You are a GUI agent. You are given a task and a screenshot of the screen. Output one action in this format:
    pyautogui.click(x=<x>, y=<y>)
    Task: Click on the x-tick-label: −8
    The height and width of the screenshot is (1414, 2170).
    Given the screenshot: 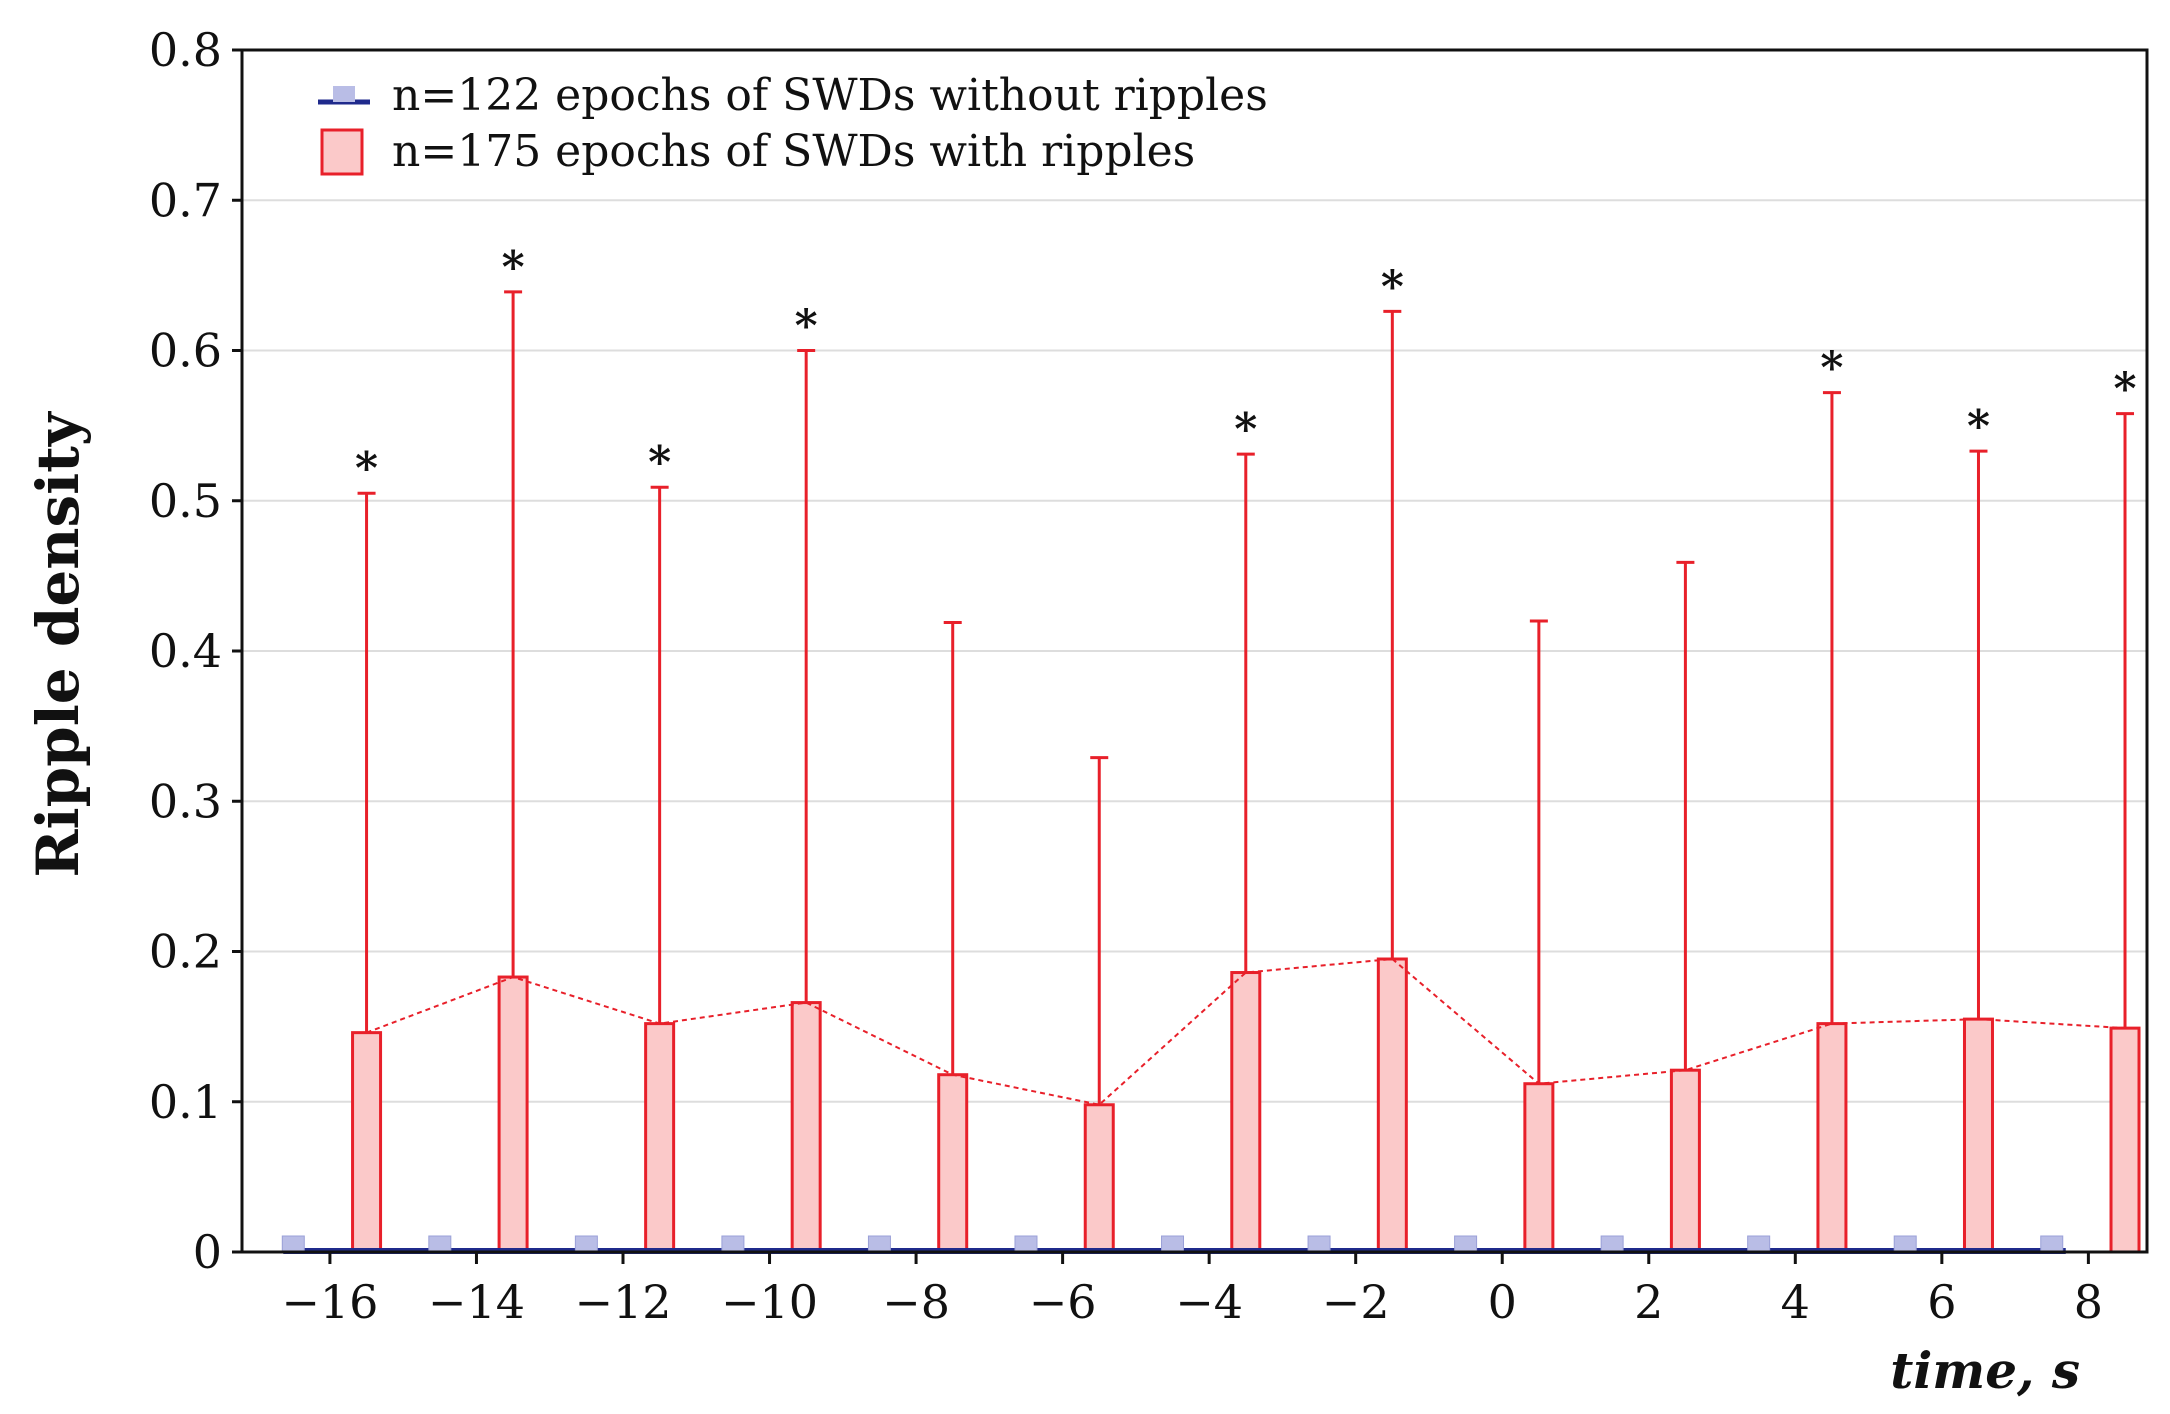 What is the action you would take?
    pyautogui.click(x=916, y=1302)
    